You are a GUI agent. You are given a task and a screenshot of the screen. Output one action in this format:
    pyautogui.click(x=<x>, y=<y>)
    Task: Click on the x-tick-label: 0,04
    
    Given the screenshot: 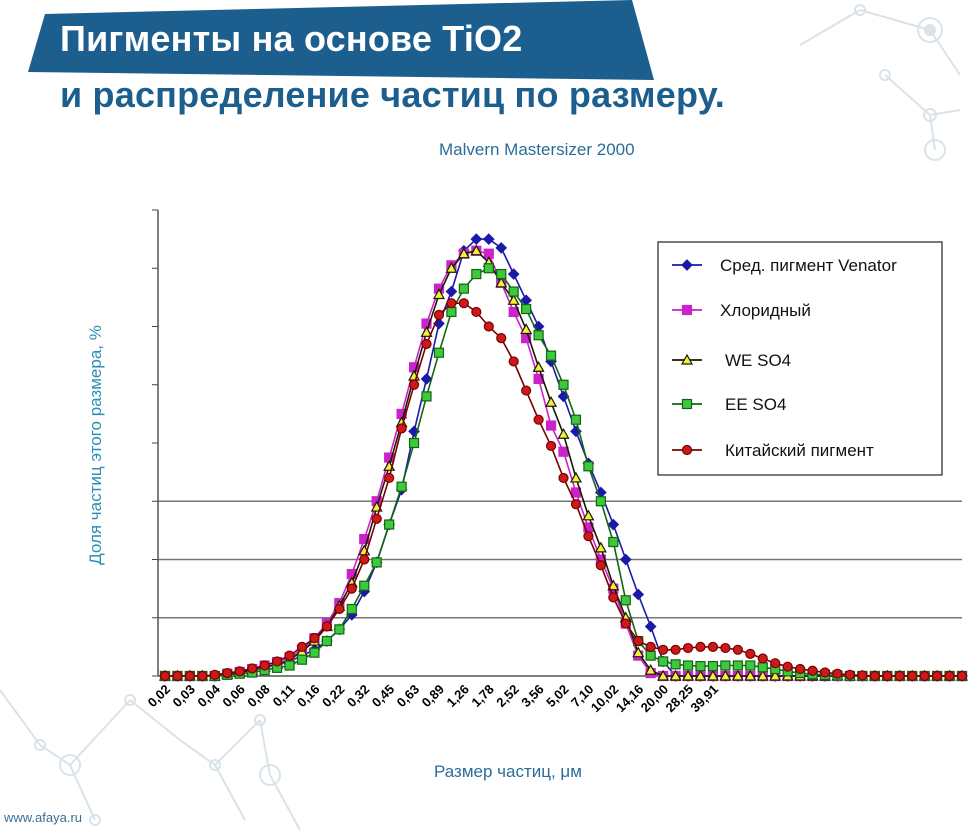 What is the action you would take?
    pyautogui.click(x=208, y=695)
    